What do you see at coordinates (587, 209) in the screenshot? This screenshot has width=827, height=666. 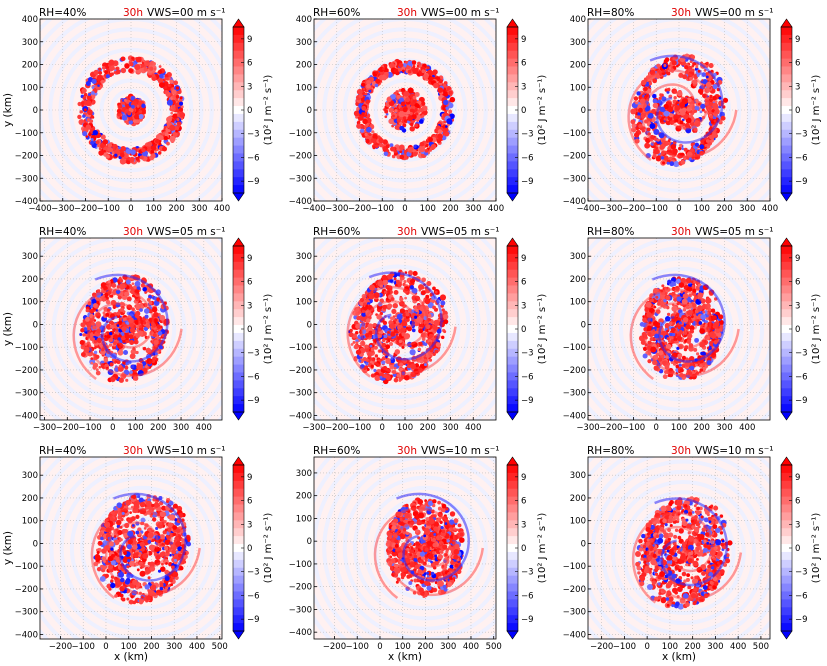 I see `x-tick-label: −400` at bounding box center [587, 209].